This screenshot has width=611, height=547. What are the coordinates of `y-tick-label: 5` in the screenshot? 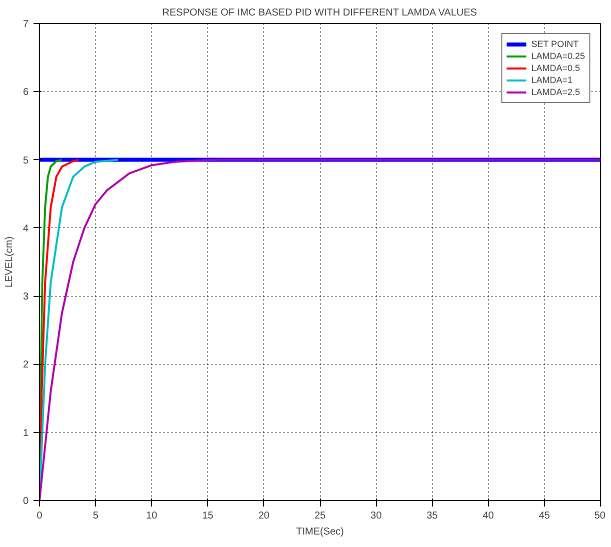 It's located at (25, 160).